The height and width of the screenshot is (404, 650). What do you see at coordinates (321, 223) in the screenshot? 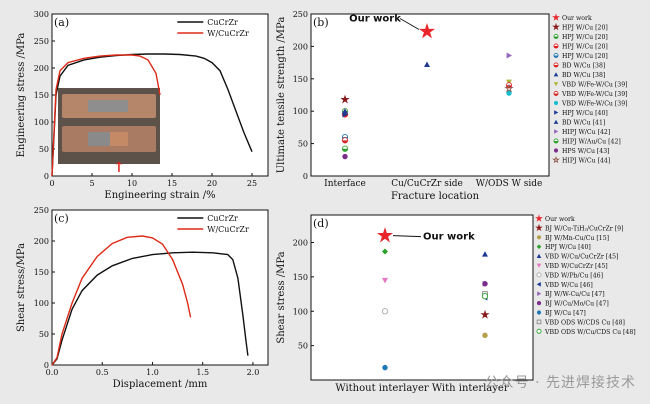
I see `panel-d-panel-label: (d)` at bounding box center [321, 223].